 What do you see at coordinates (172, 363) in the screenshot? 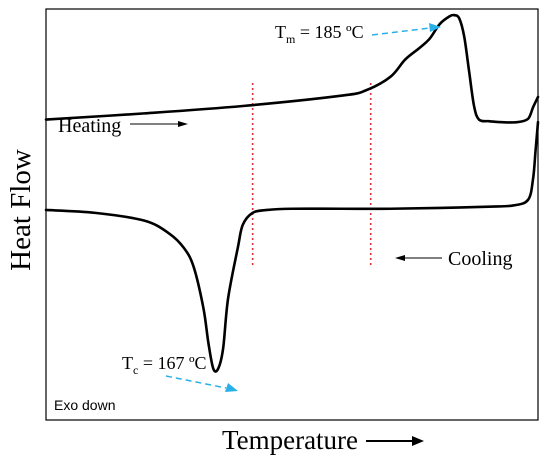
I see `tc-value: = 167 ºC` at bounding box center [172, 363].